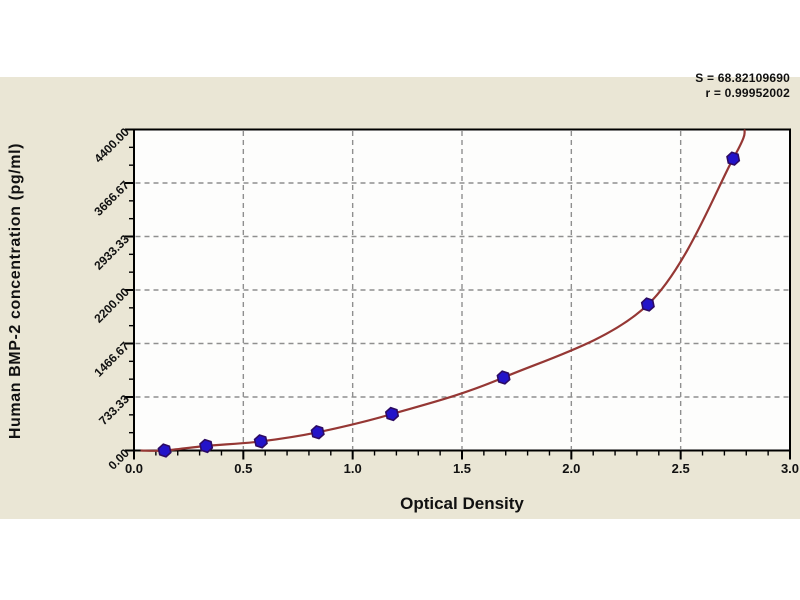  What do you see at coordinates (742, 78) in the screenshot?
I see `fit-standard-error: S = 68.82109690` at bounding box center [742, 78].